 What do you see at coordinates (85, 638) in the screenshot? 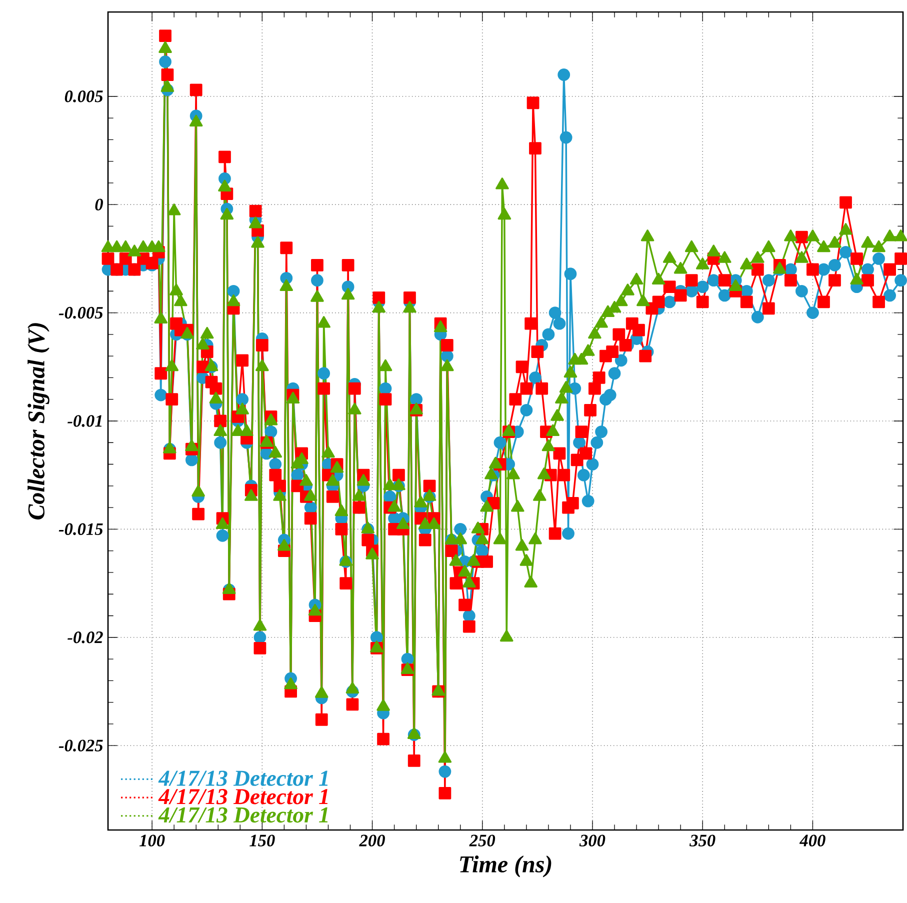
I see `y-tick-label: -0.02` at bounding box center [85, 638].